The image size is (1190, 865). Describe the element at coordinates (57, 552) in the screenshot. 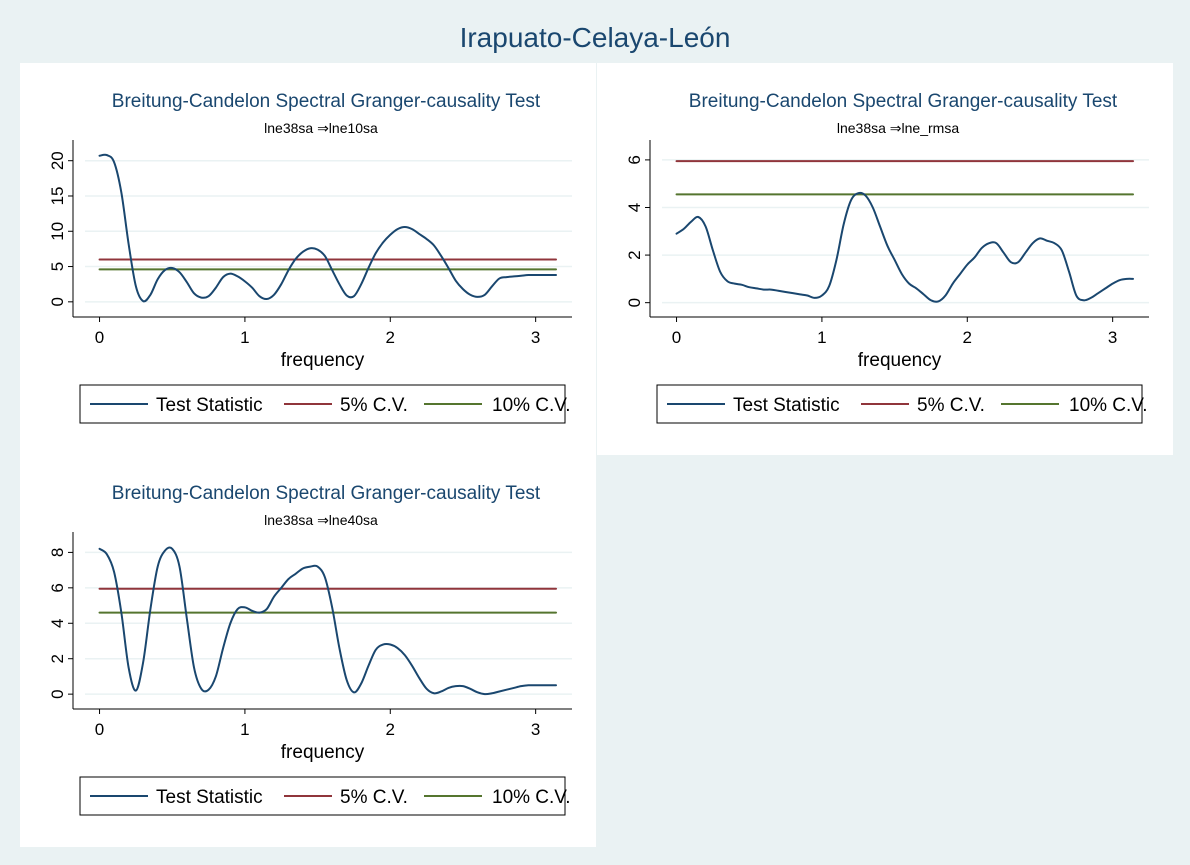

I see `y-tick-label: 8` at that location.